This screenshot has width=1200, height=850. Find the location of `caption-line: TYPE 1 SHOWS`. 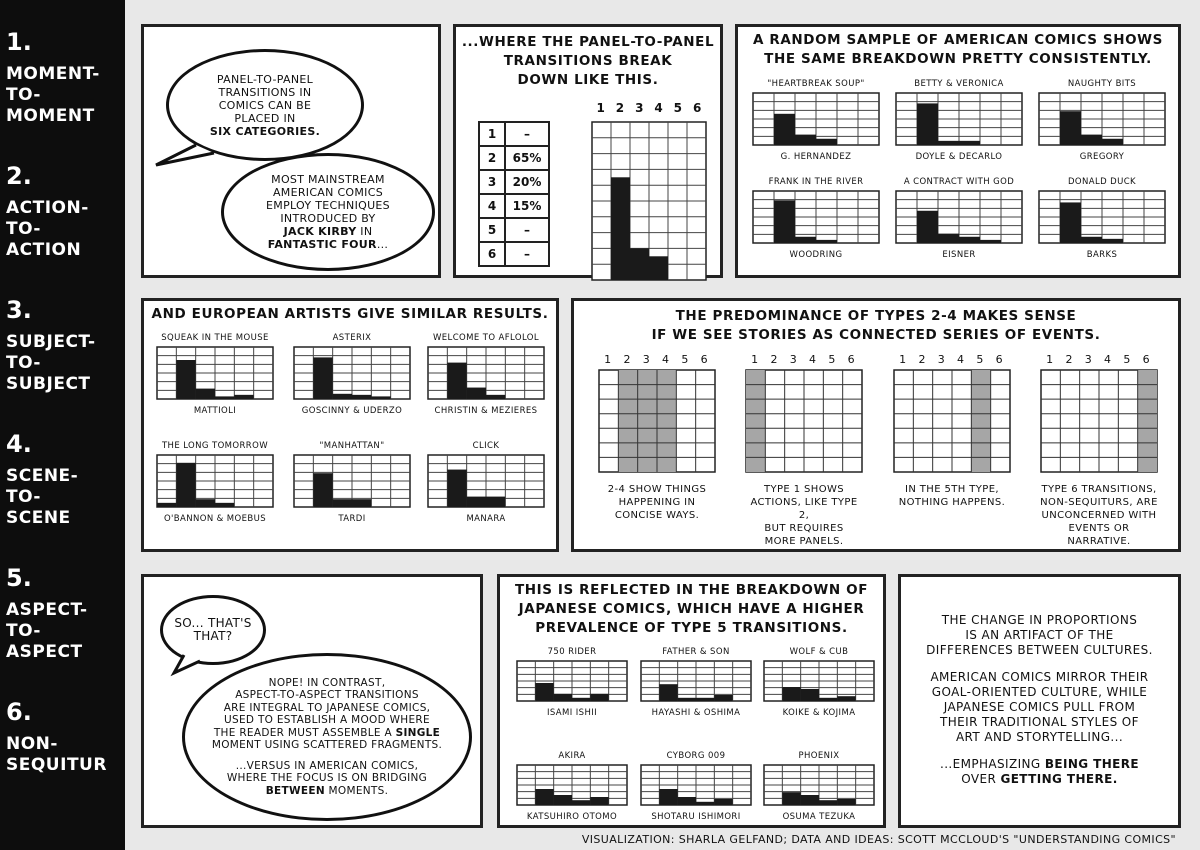

caption-line: TYPE 1 SHOWS is located at coordinates (804, 489).